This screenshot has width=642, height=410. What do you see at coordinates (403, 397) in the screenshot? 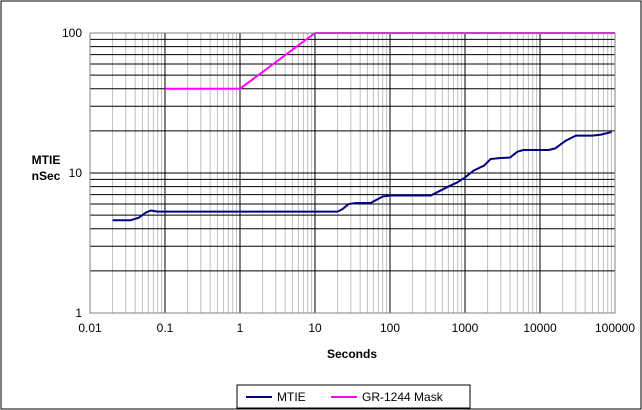
I see `legend-label-mask: GR-1244 Mask` at bounding box center [403, 397].